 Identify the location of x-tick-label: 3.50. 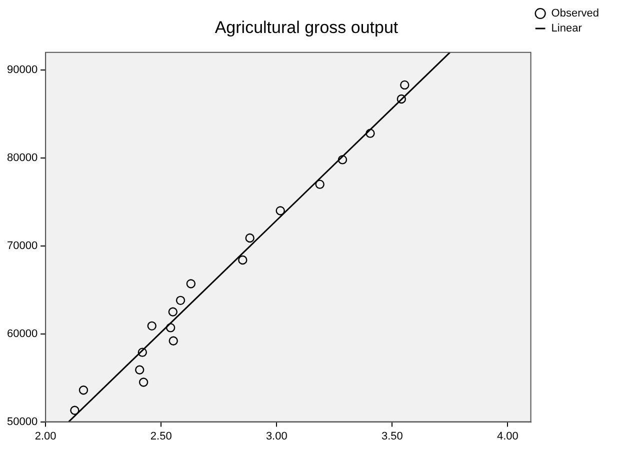
(392, 436).